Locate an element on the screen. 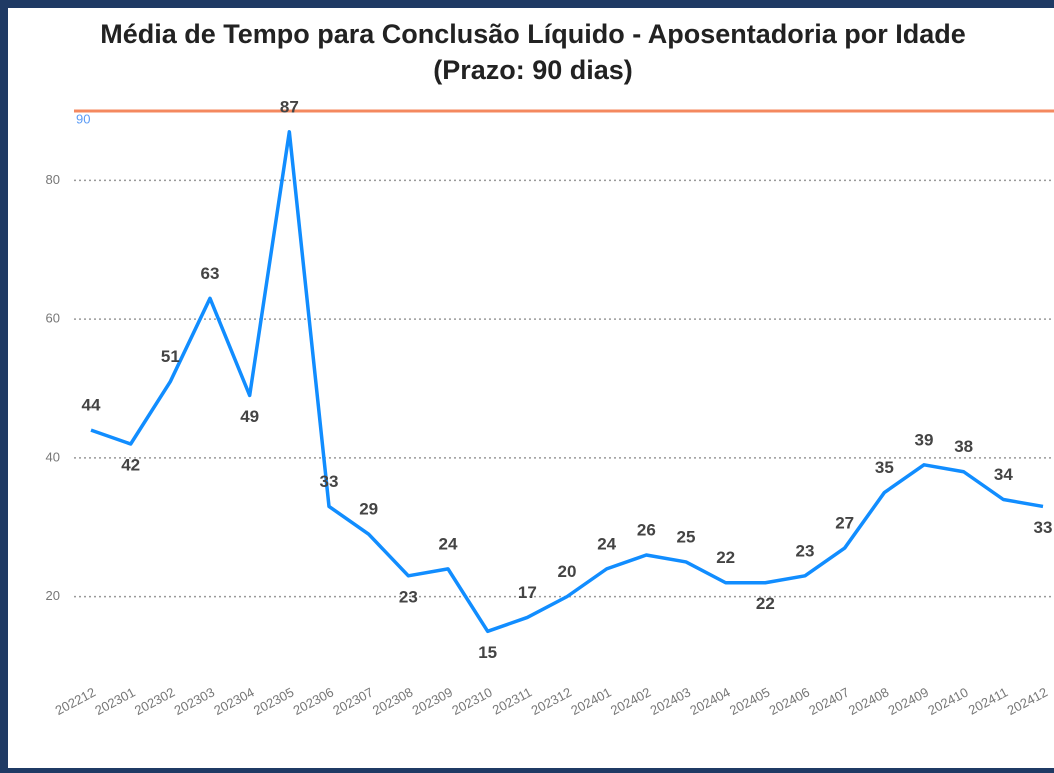  x-tick-label: 202401 is located at coordinates (590, 701).